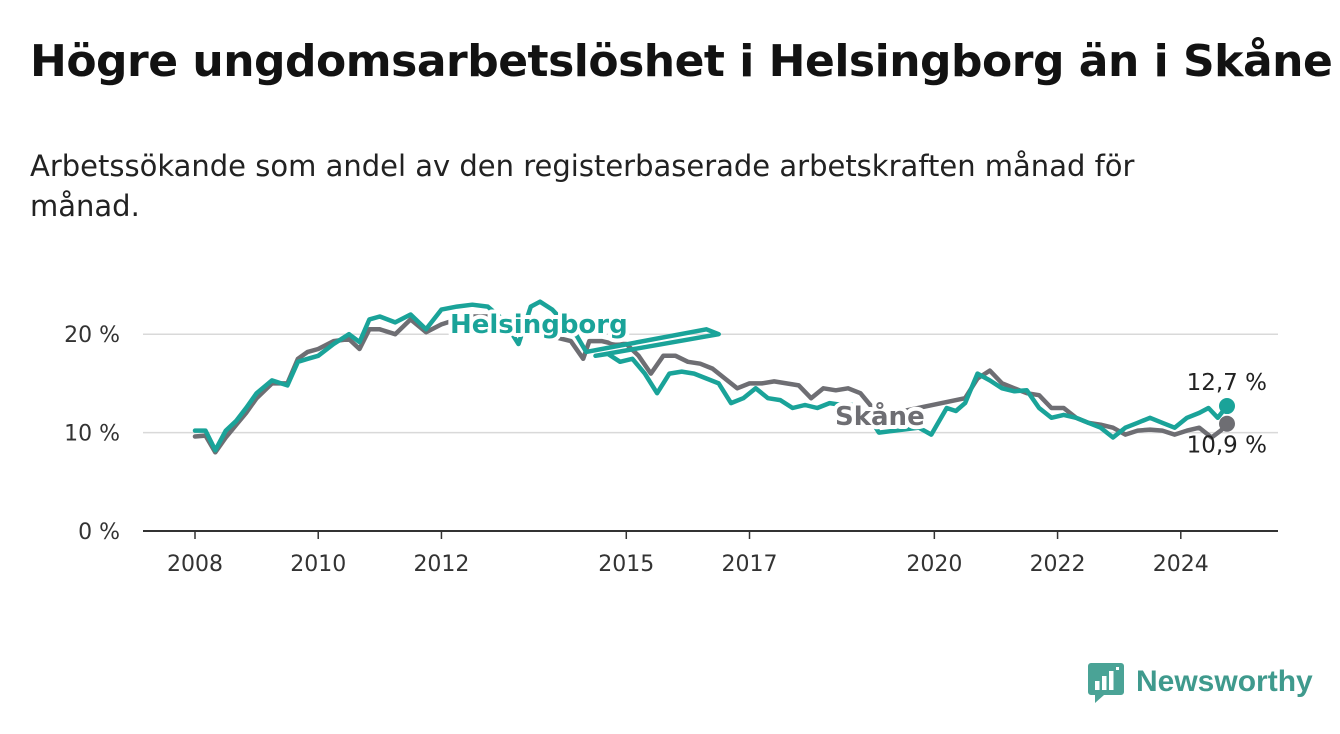 The width and height of the screenshot is (1340, 734). Describe the element at coordinates (1106, 683) in the screenshot. I see `bar-chart-speech-icon` at that location.